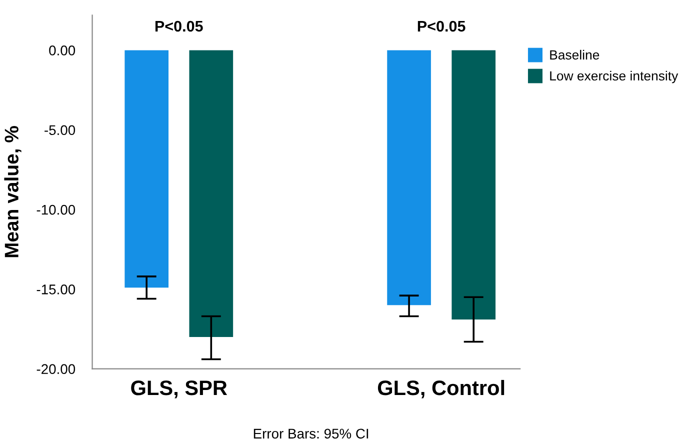  What do you see at coordinates (311, 433) in the screenshot?
I see `text: Error Bars: 95% CI` at bounding box center [311, 433].